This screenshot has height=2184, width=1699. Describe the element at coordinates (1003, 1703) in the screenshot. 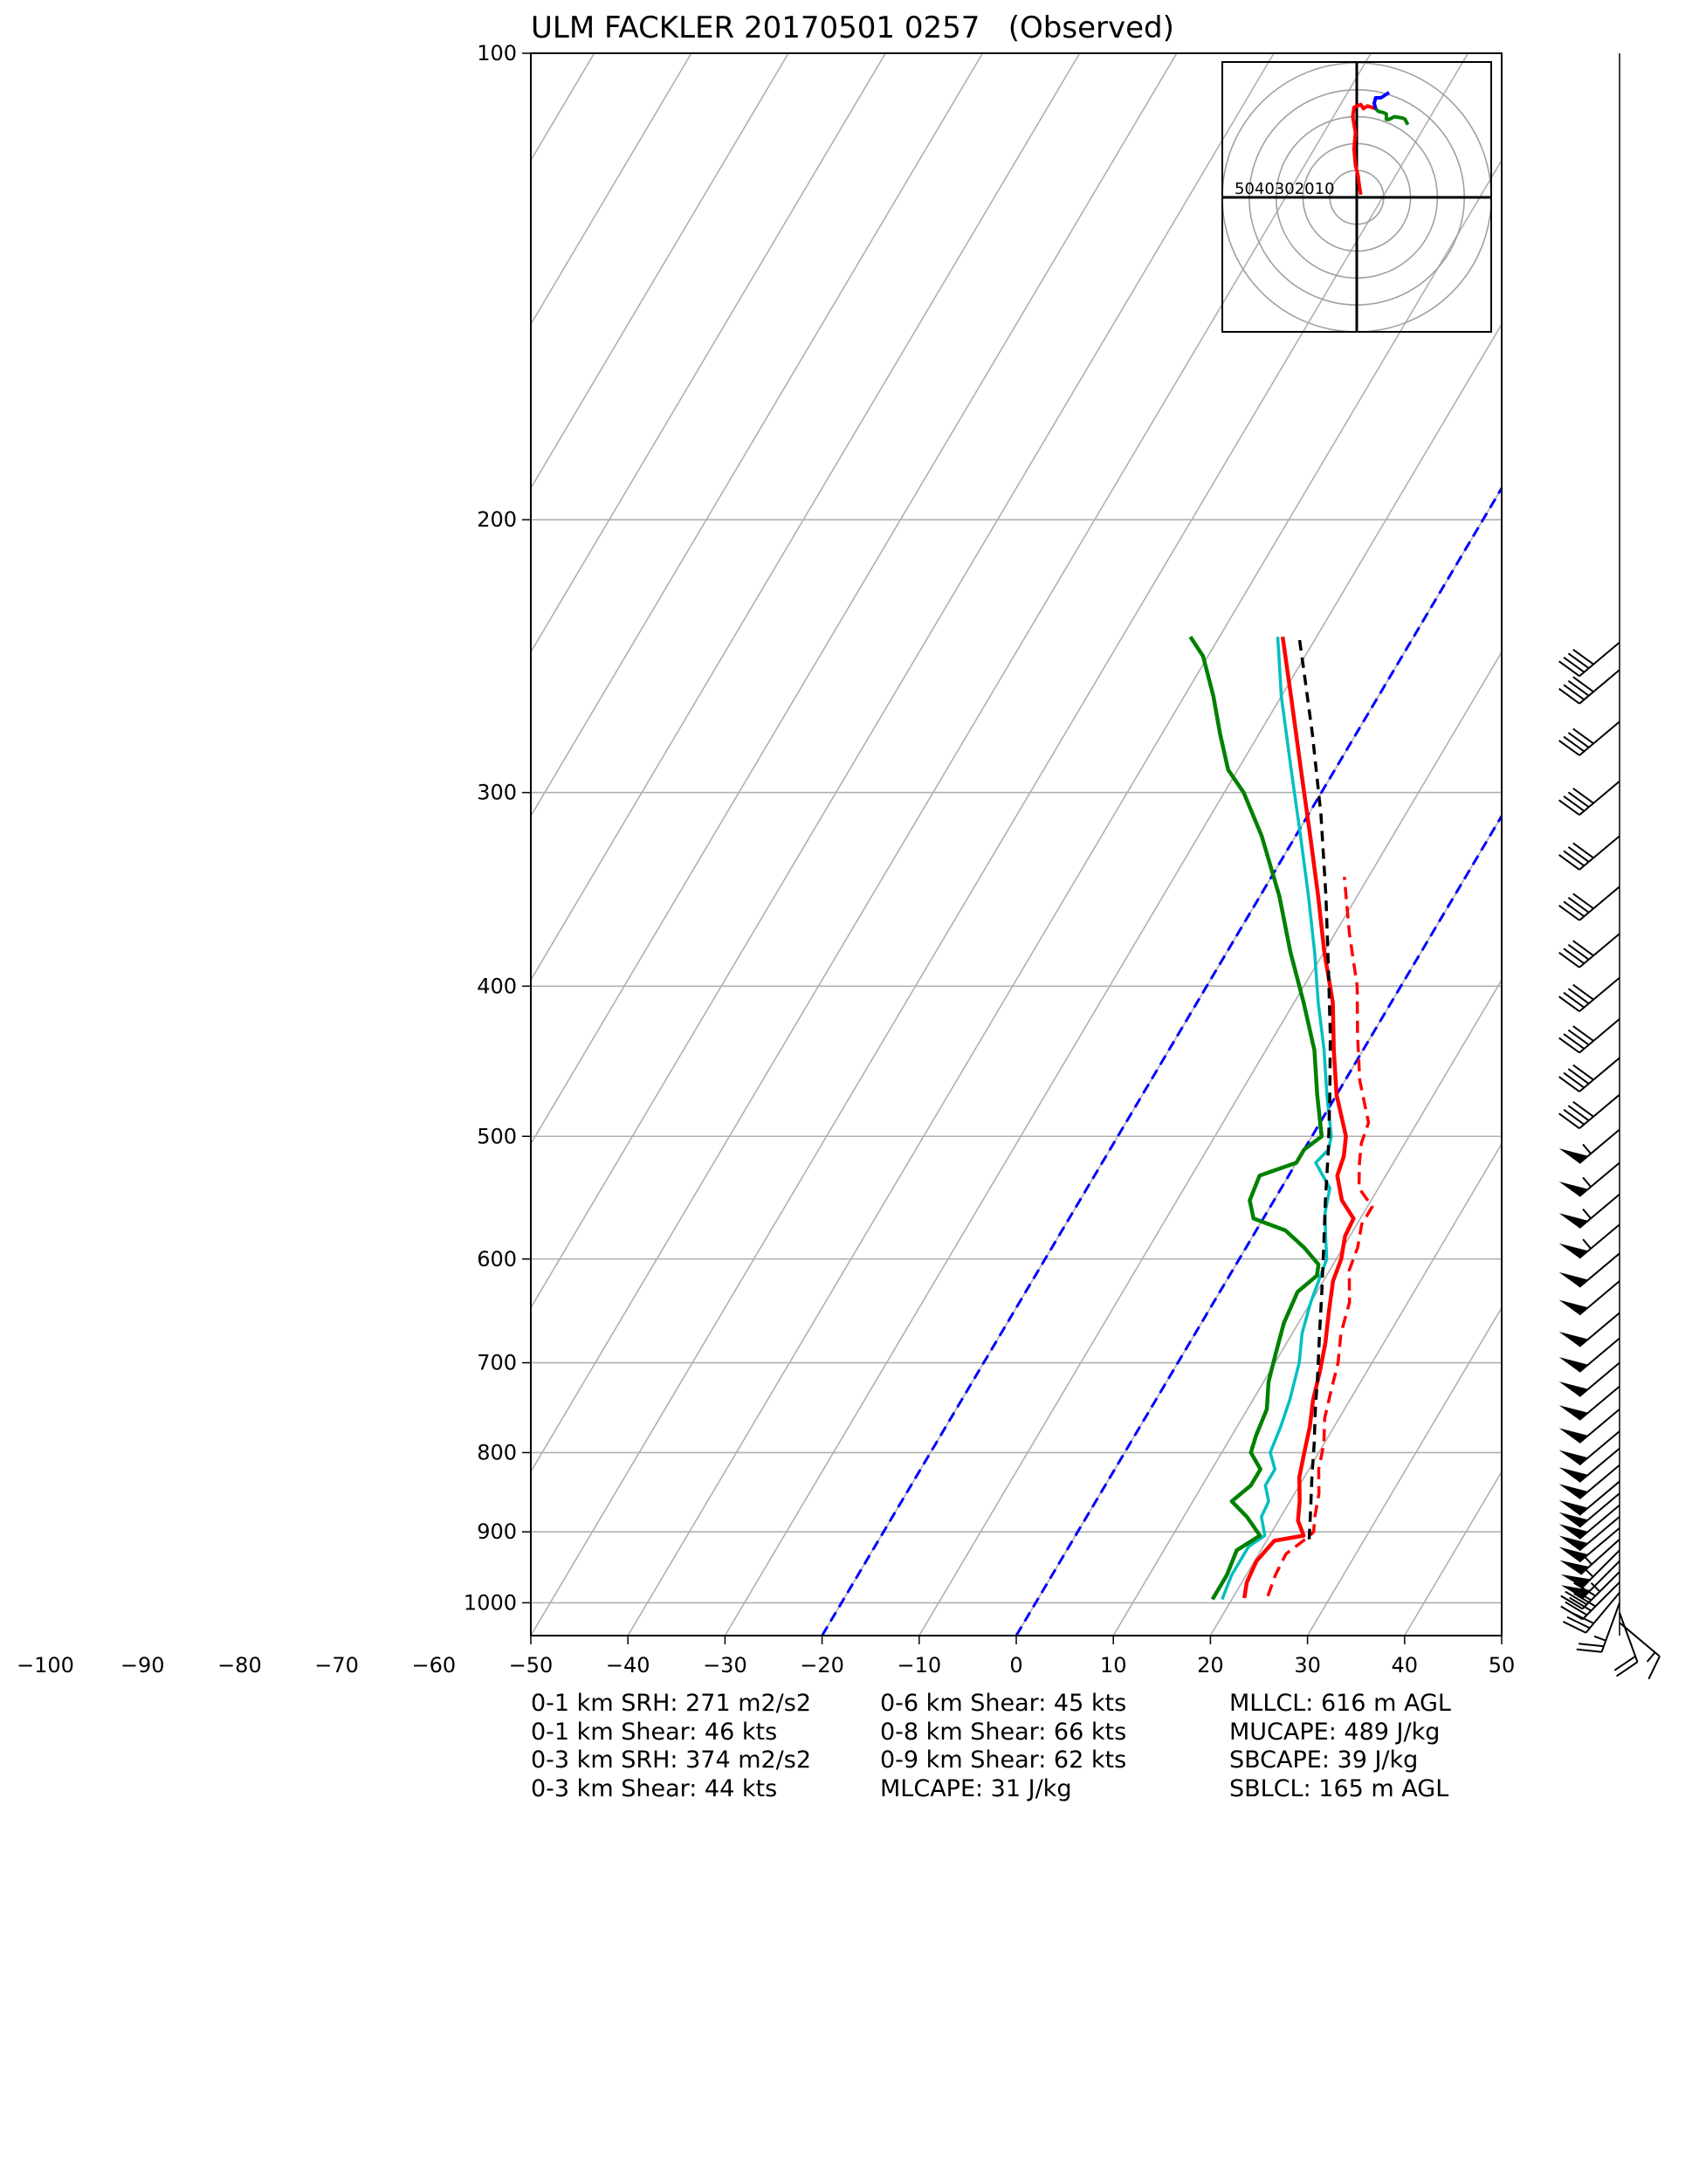

I see `stat-shear-0-6km: 0-6 km Shear: 45 kts` at that location.